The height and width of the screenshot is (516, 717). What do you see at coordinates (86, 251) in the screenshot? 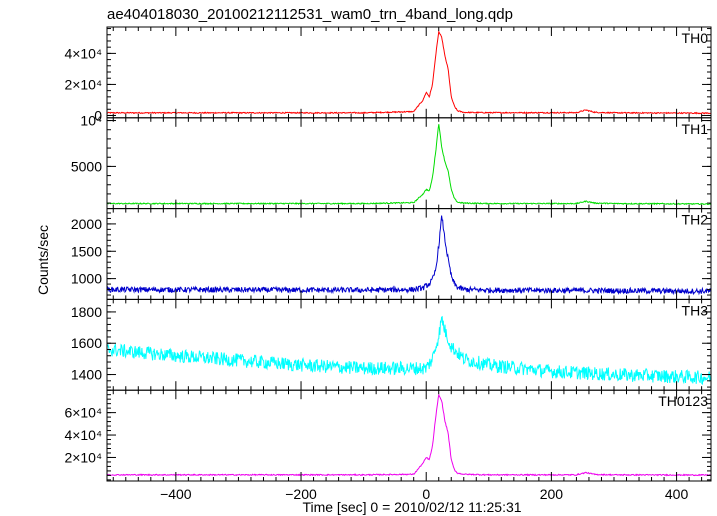
I see `y-tick-label: 1500` at bounding box center [86, 251].